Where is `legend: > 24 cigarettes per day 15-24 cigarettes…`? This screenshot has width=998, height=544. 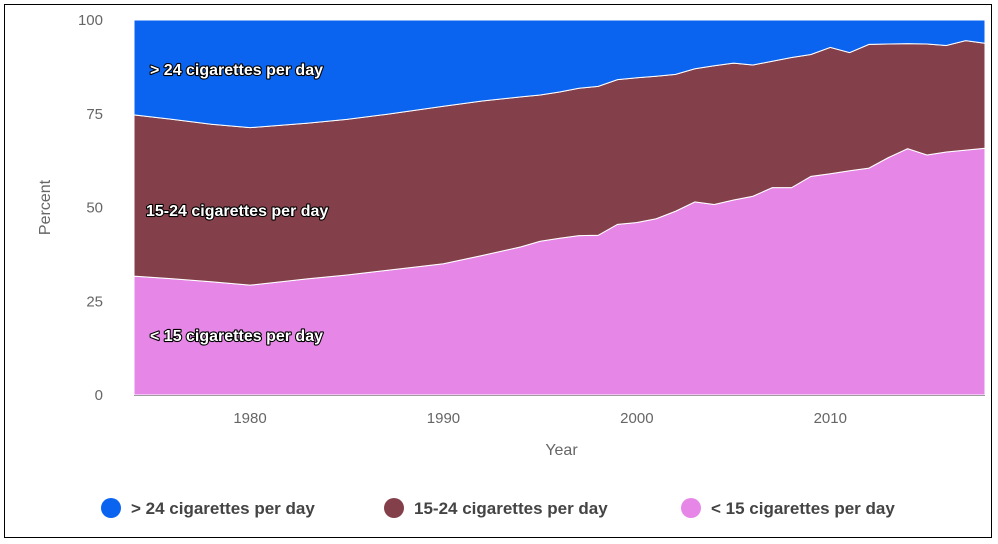 legend: > 24 cigarettes per day 15-24 cigarettes… is located at coordinates (498, 508).